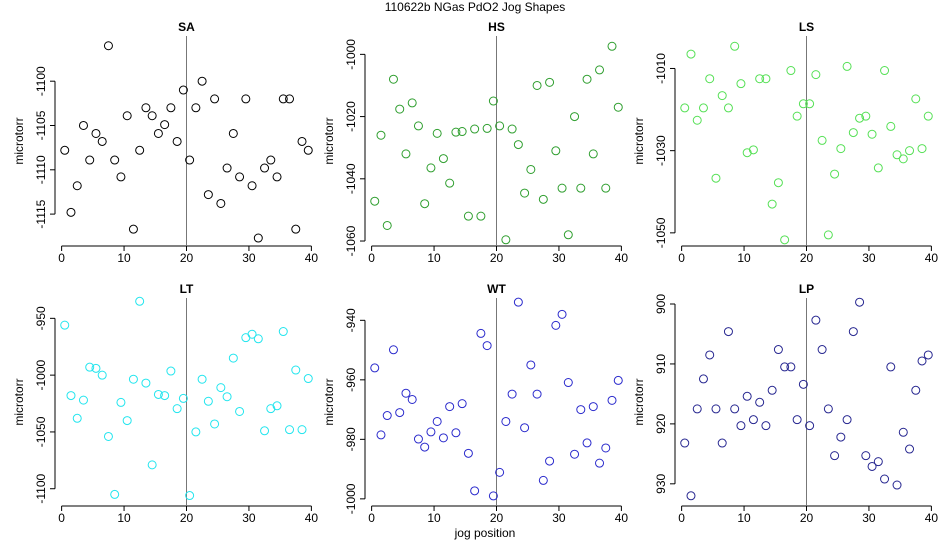 The image size is (950, 550). I want to click on y-tick-label: -1100, so click(41, 81).